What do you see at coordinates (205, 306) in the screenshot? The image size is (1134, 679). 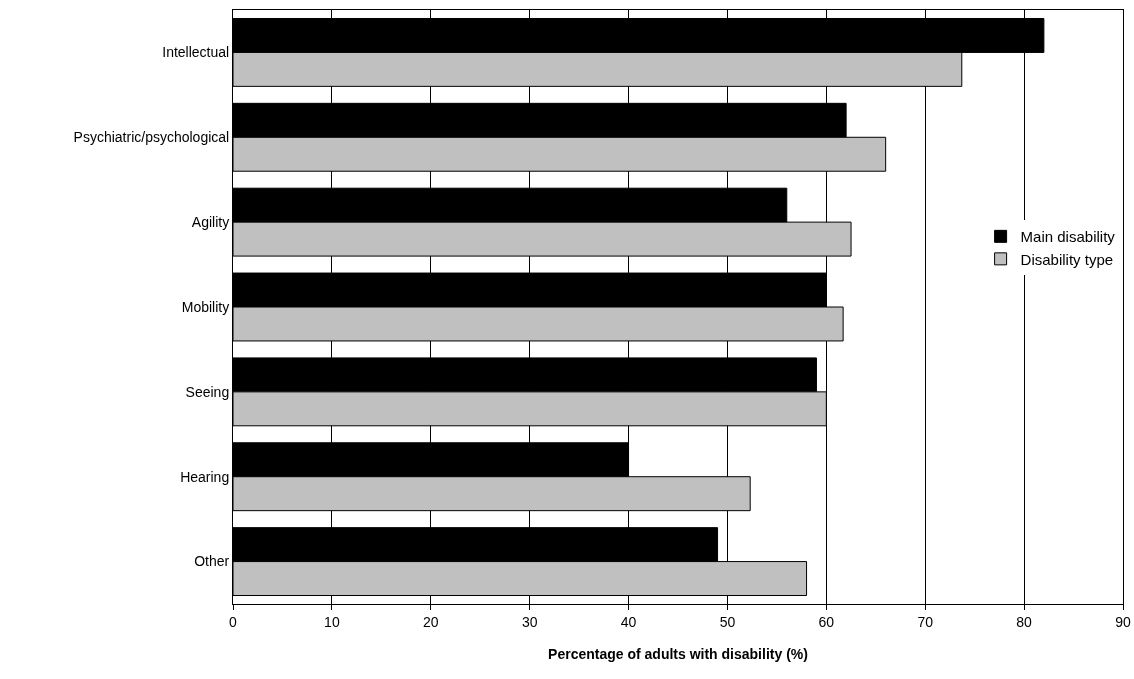 I see `y-tick-label: Mobility` at bounding box center [205, 306].